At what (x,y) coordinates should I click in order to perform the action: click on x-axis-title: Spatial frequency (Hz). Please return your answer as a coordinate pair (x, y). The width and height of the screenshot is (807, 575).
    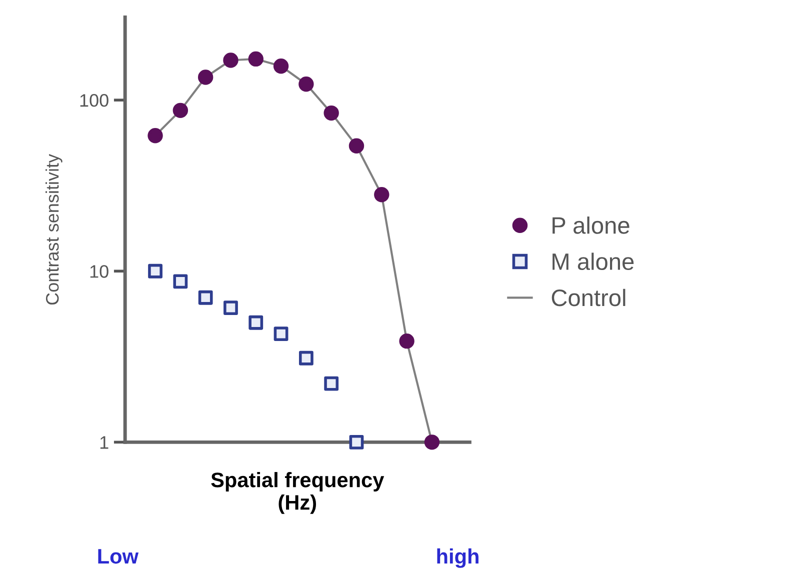
    Looking at the image, I should click on (297, 493).